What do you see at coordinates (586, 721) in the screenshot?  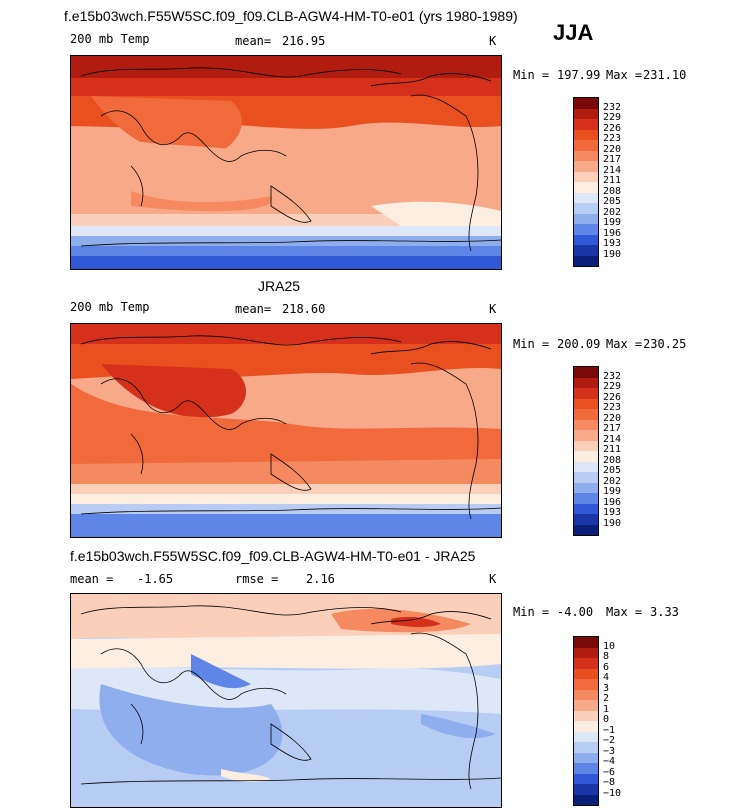 I see `panel-3-colorbar` at bounding box center [586, 721].